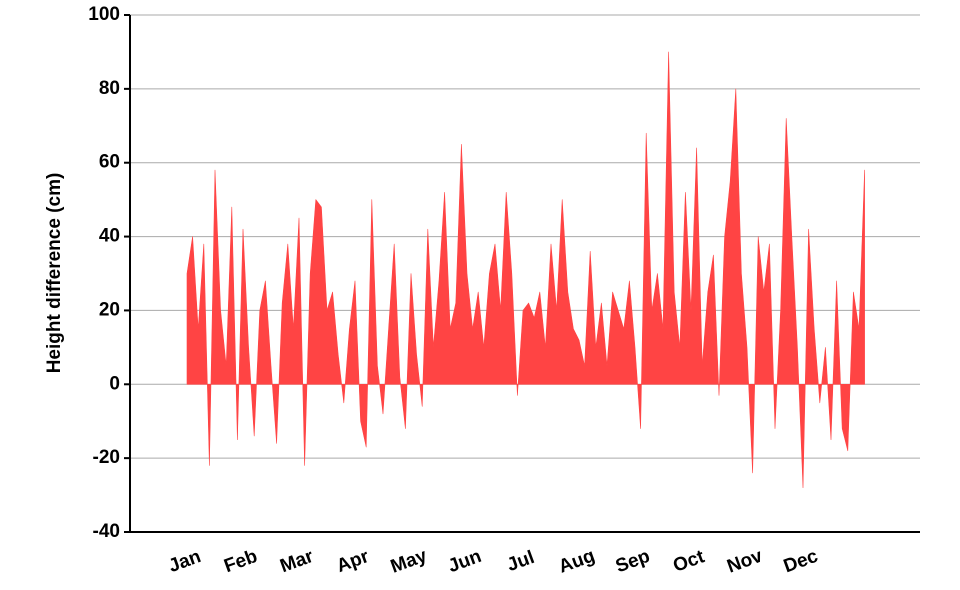  I want to click on y-tick-label: -20, so click(106, 457).